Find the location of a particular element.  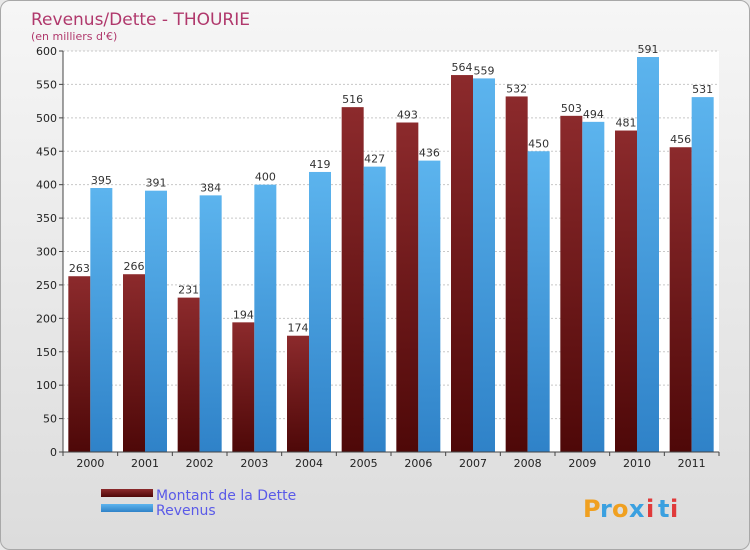

y-tick-label: 600 is located at coordinates (46, 51).